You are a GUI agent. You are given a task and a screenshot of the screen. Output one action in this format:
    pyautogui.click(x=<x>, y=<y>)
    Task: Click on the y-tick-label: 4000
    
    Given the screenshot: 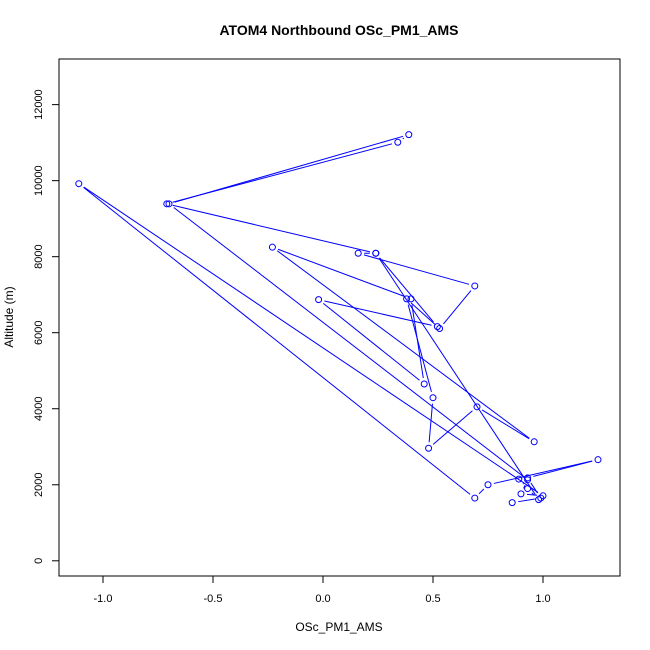 What is the action you would take?
    pyautogui.click(x=39, y=408)
    